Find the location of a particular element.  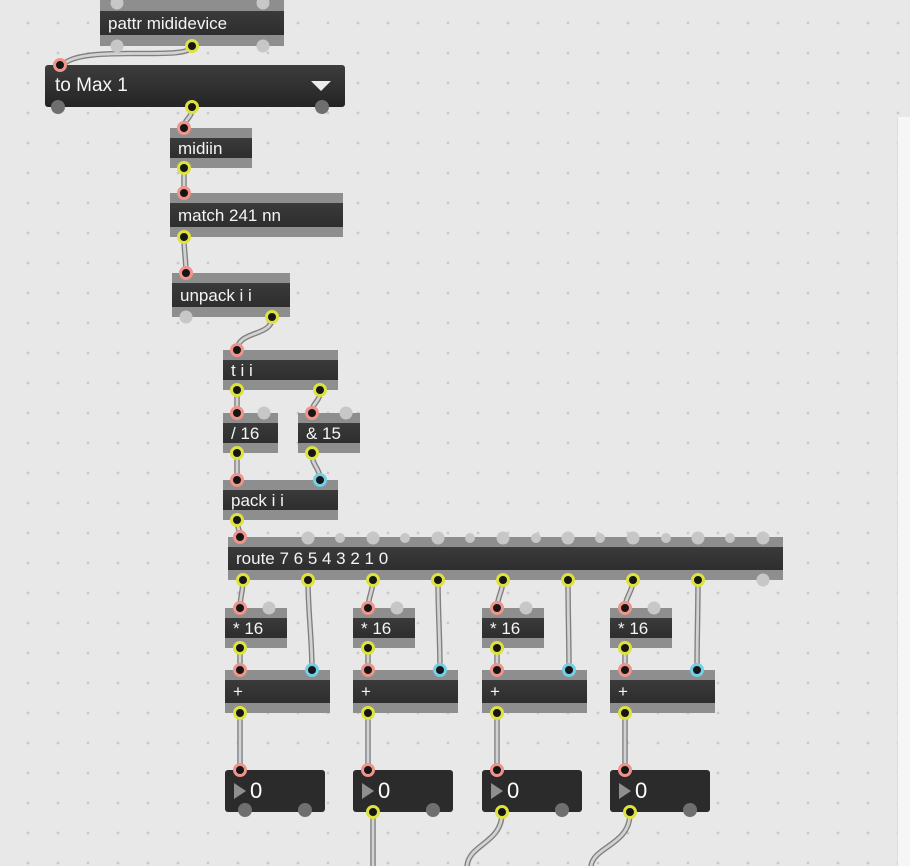

object-box-unpack: unpack i i is located at coordinates (231, 295).